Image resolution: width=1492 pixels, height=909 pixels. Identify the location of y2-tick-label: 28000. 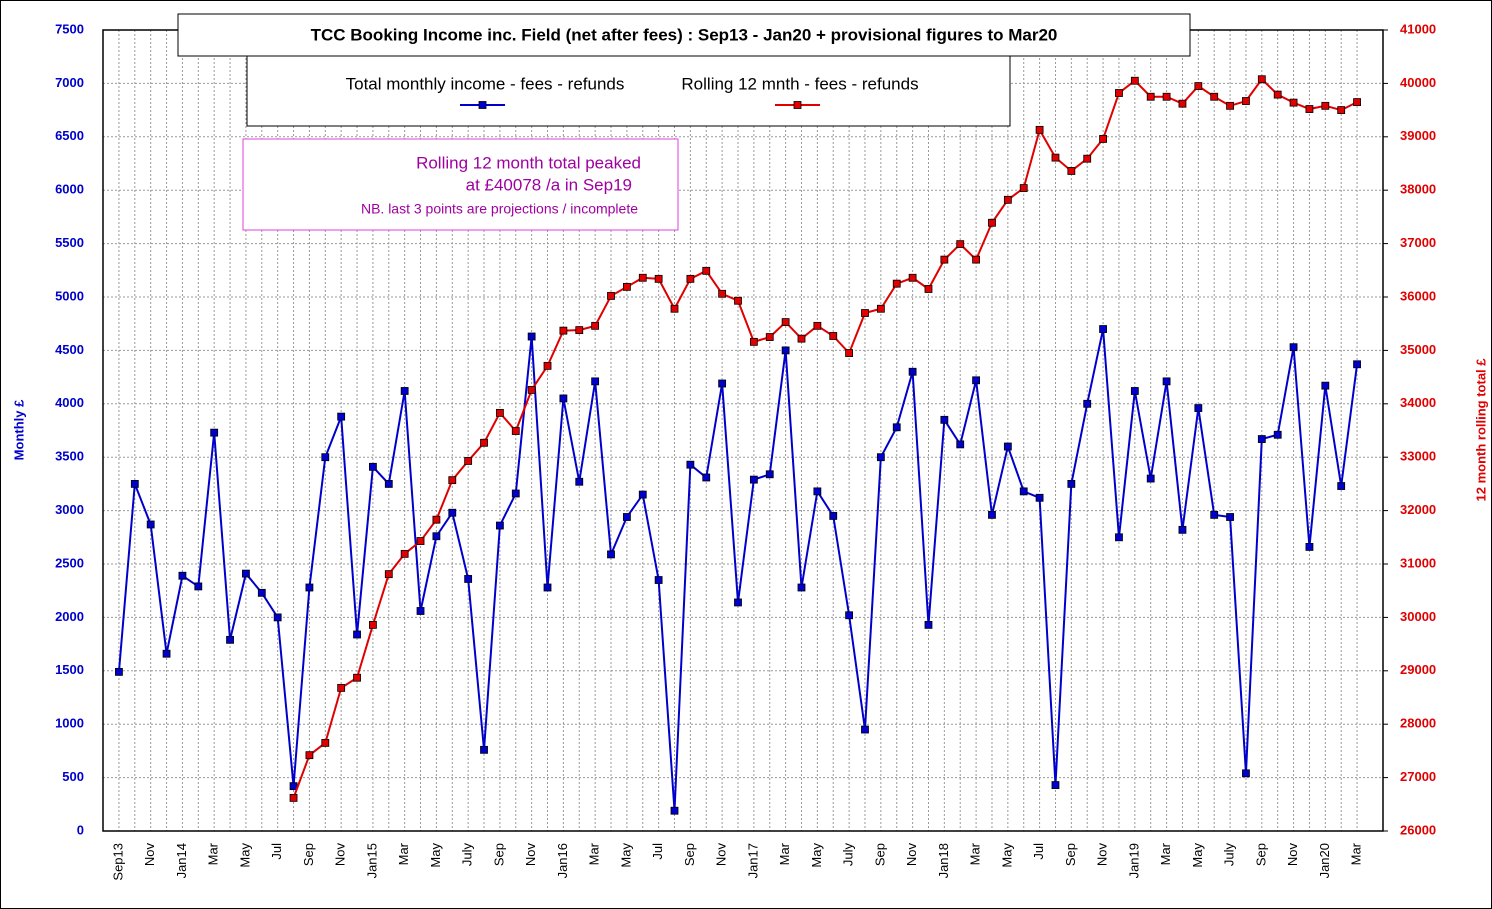
(1418, 723).